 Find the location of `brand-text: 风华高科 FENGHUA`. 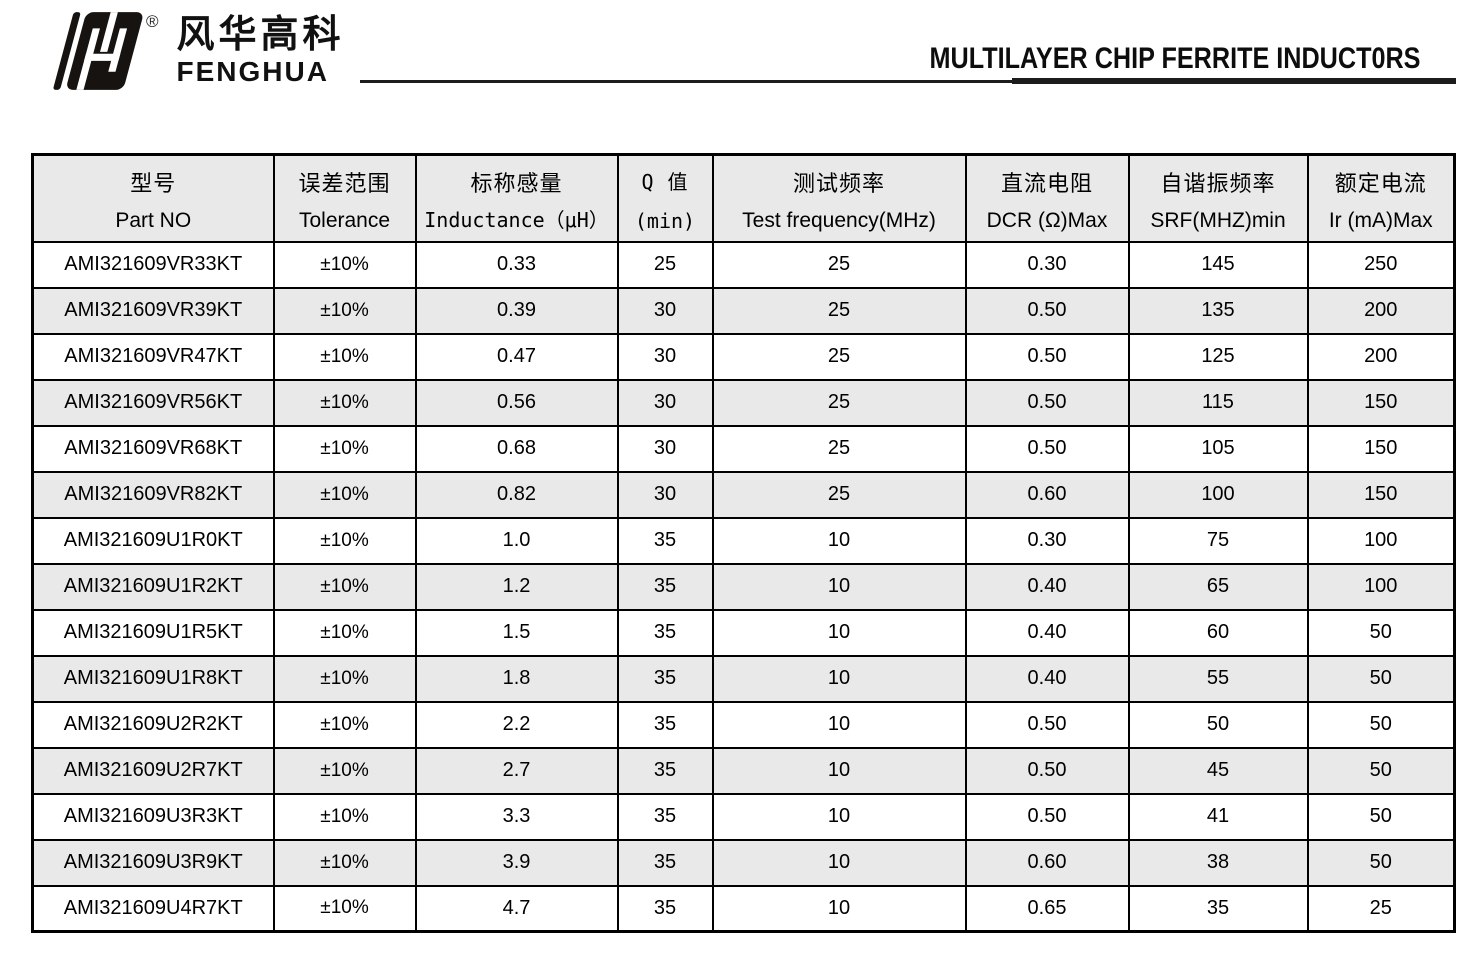

brand-text: 风华高科 FENGHUA is located at coordinates (261, 46).